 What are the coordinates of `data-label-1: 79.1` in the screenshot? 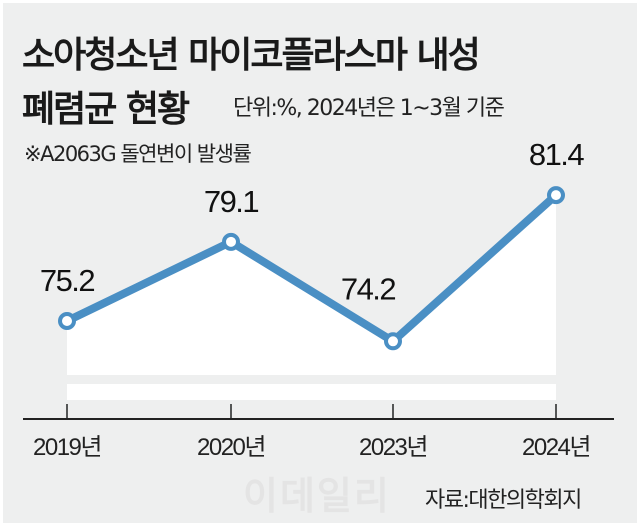 It's located at (231, 201).